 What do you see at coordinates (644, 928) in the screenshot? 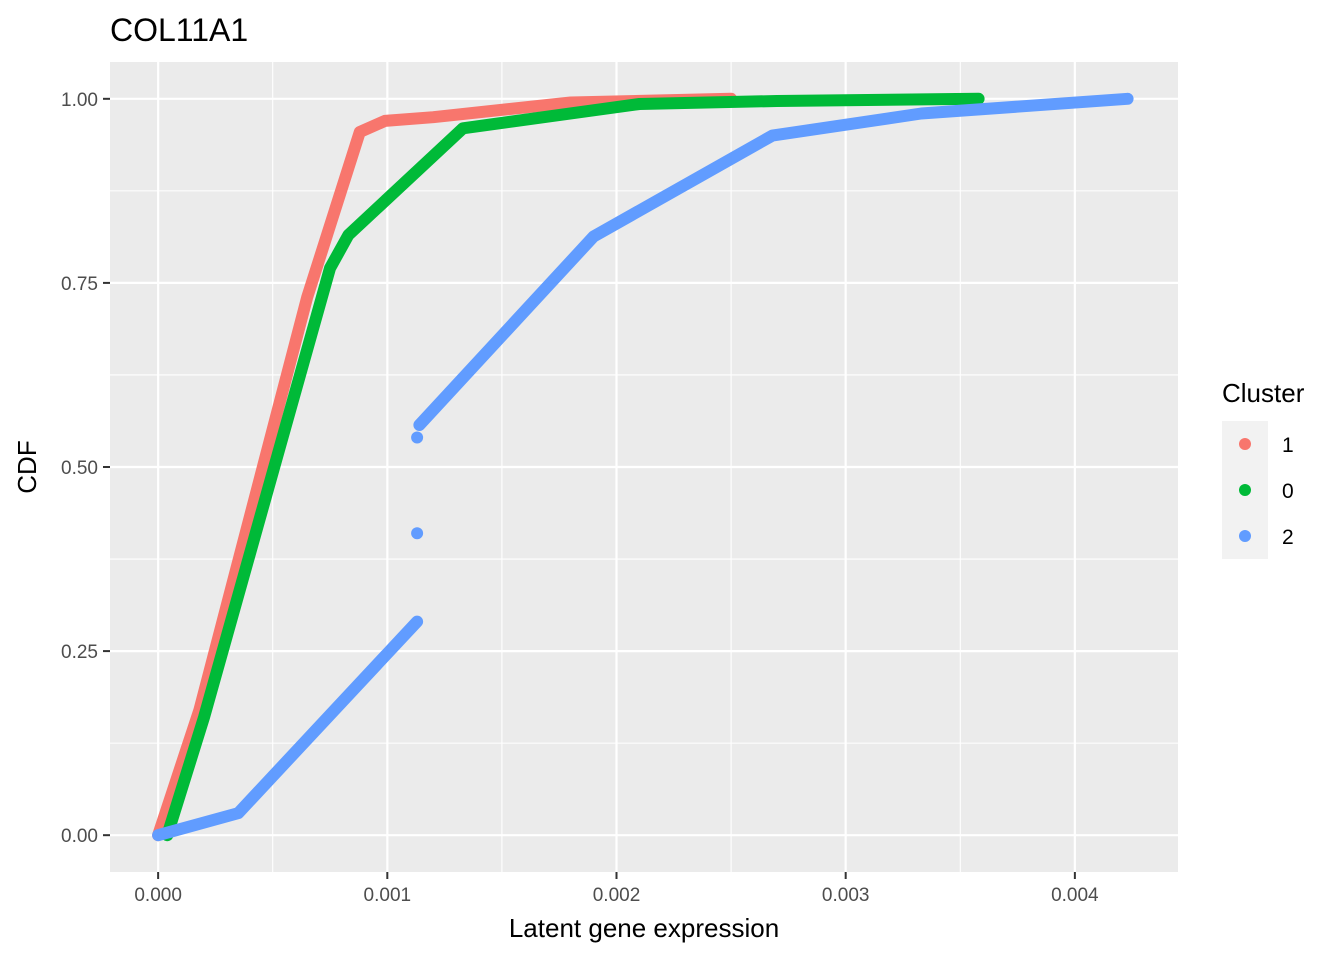
I see `x-axis-title: Latent gene expression` at bounding box center [644, 928].